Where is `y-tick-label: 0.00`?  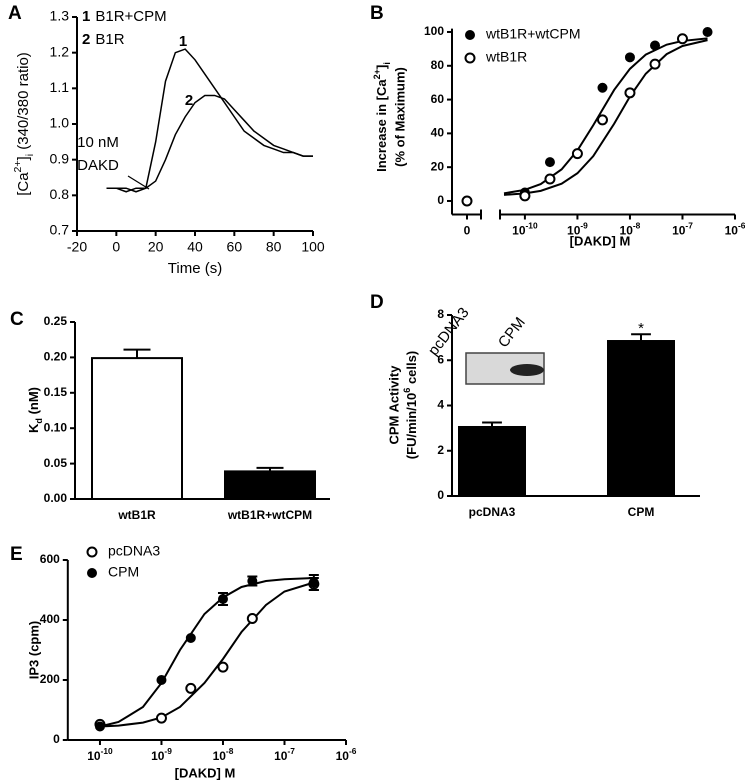
y-tick-label: 0.00 is located at coordinates (56, 498).